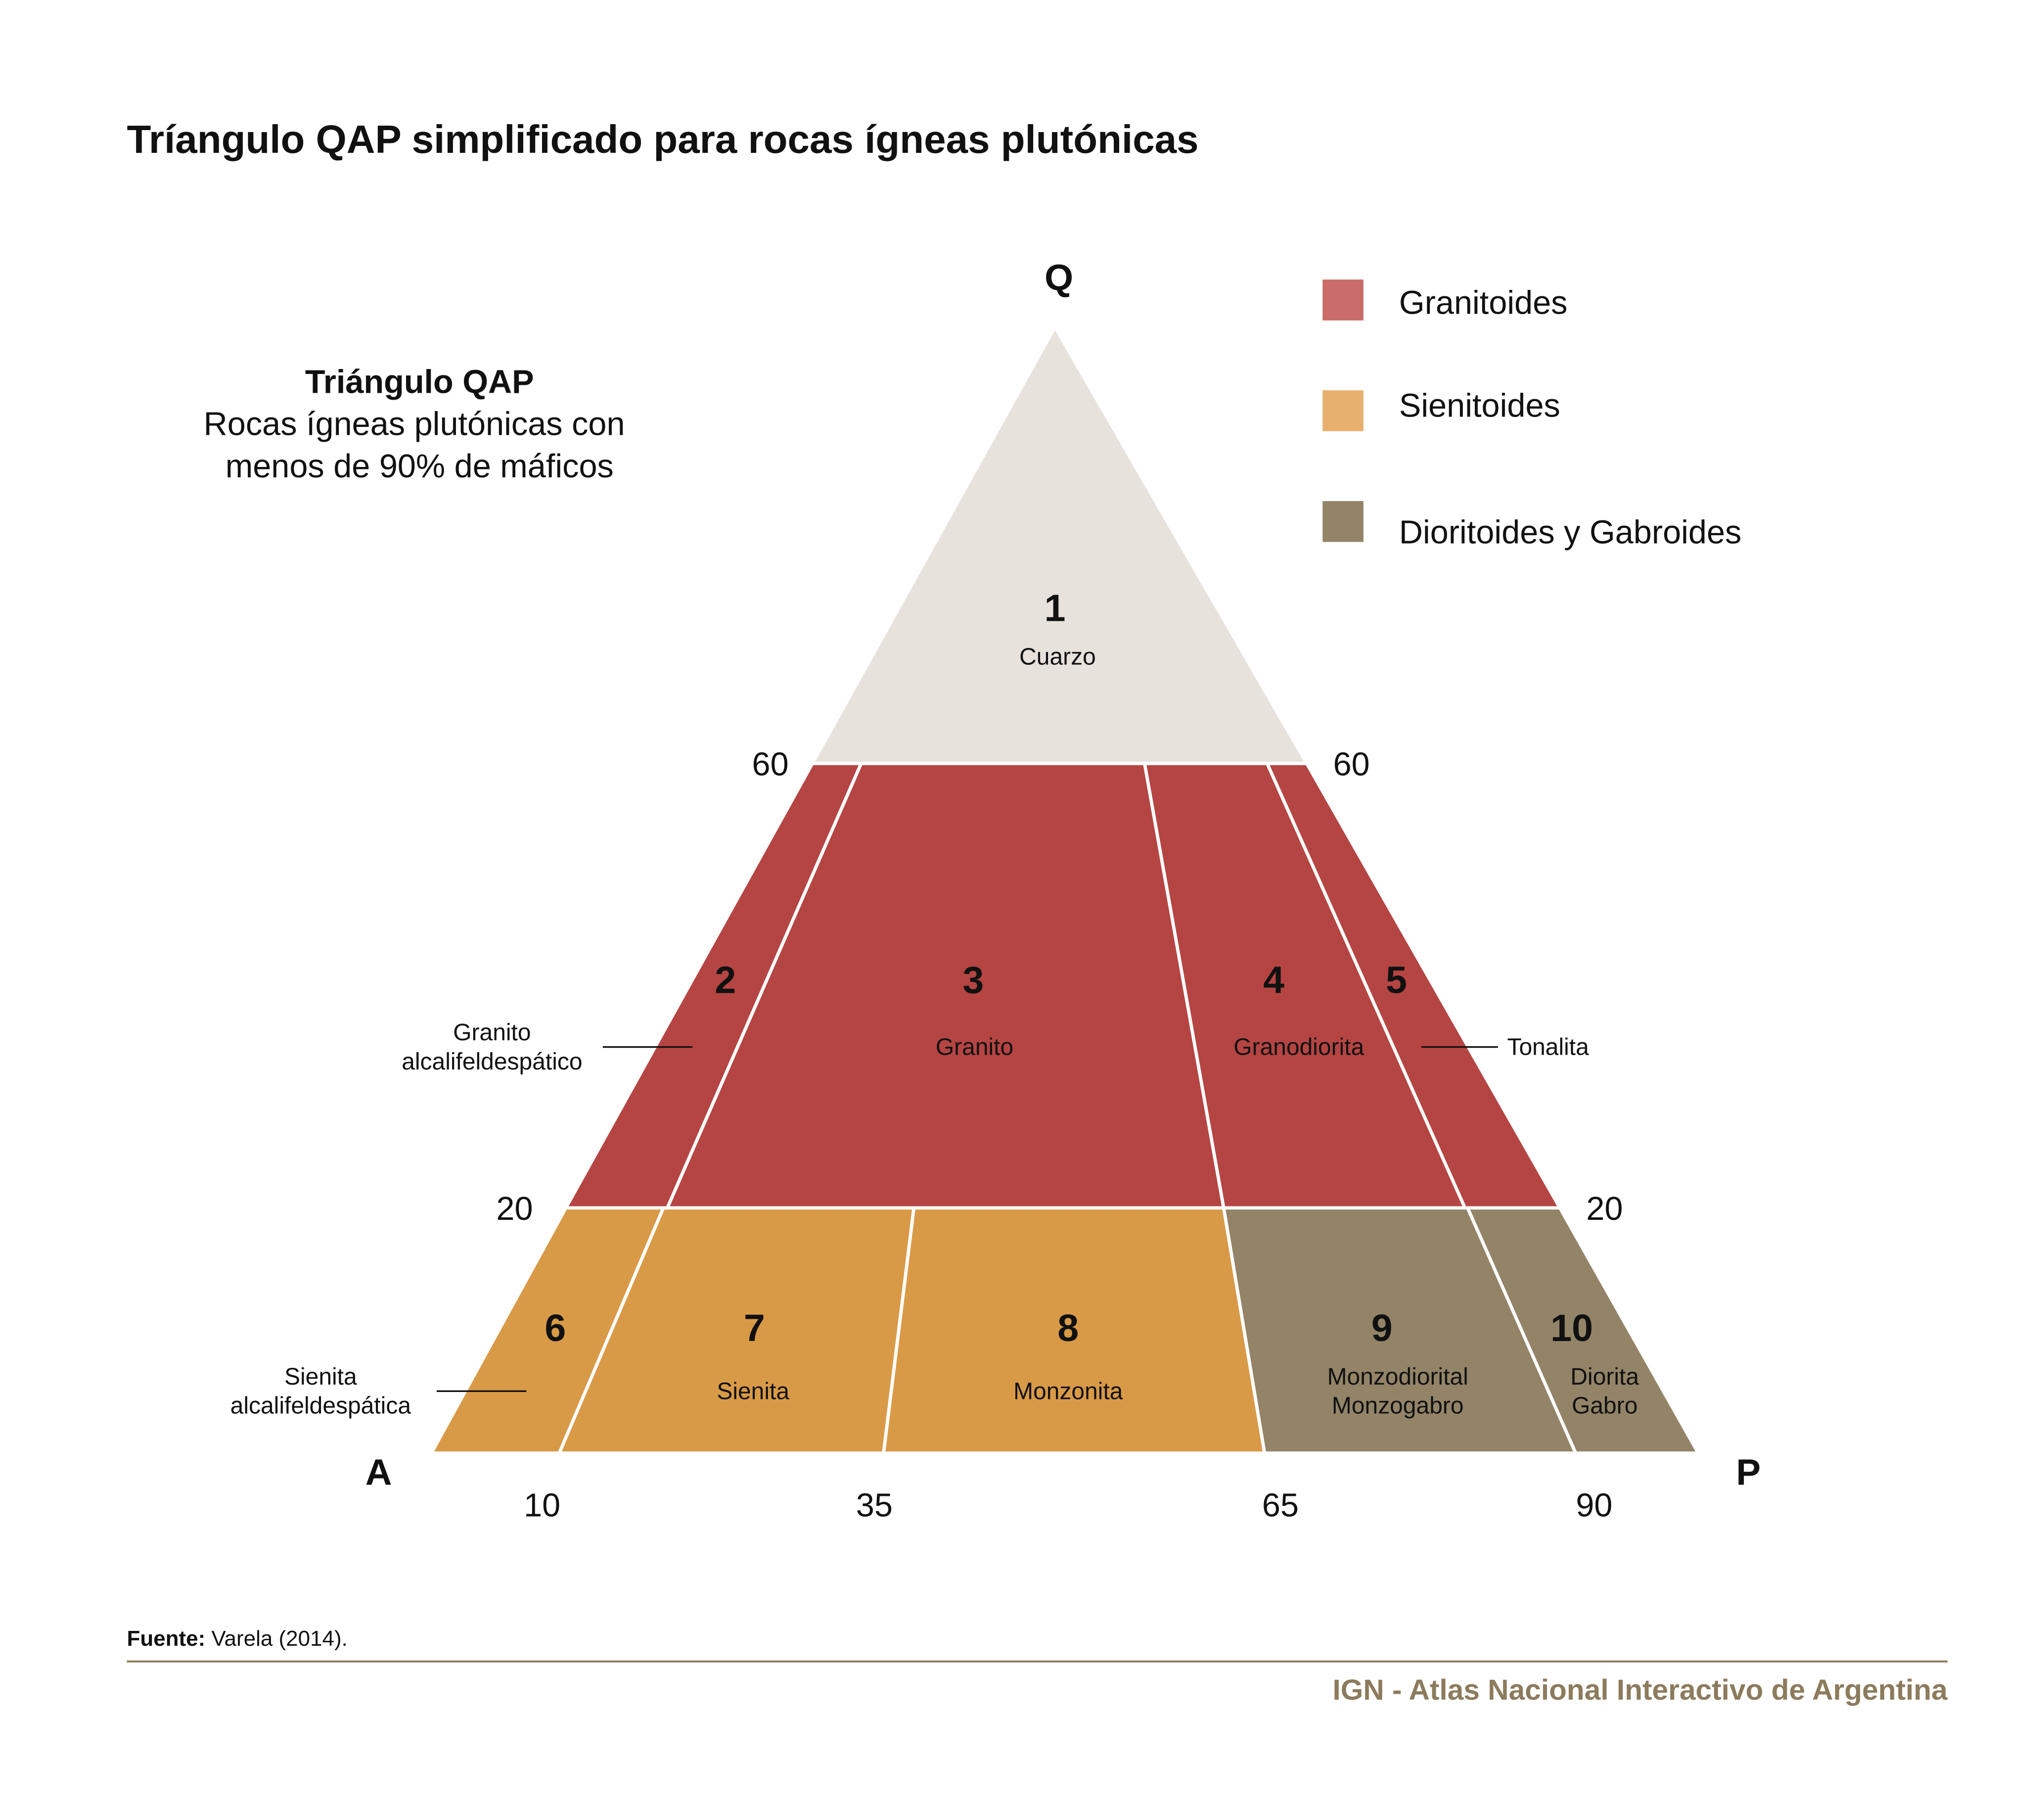 The height and width of the screenshot is (1809, 2044). What do you see at coordinates (1059, 277) in the screenshot?
I see `vertex-q-label: Q` at bounding box center [1059, 277].